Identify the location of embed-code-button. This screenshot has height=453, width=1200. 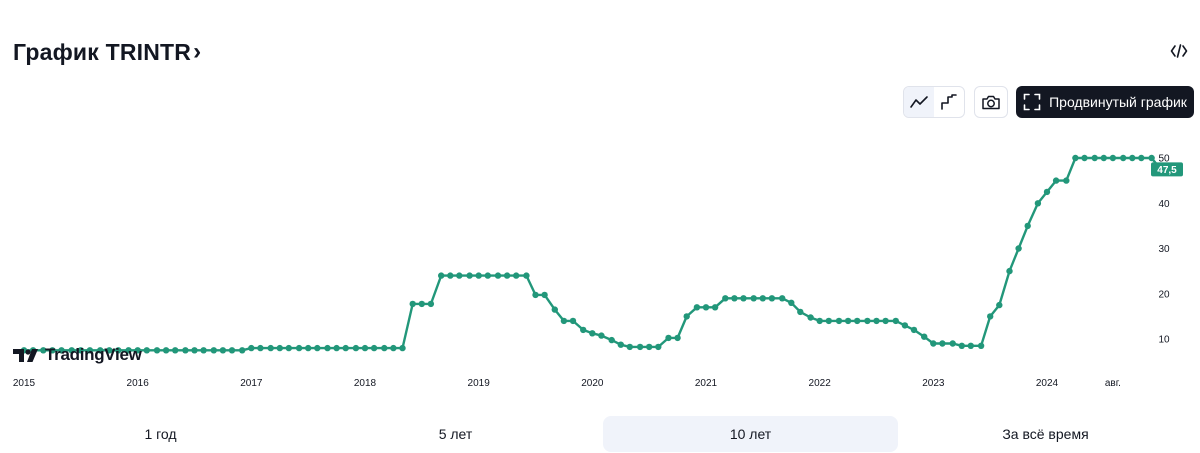
(1179, 51).